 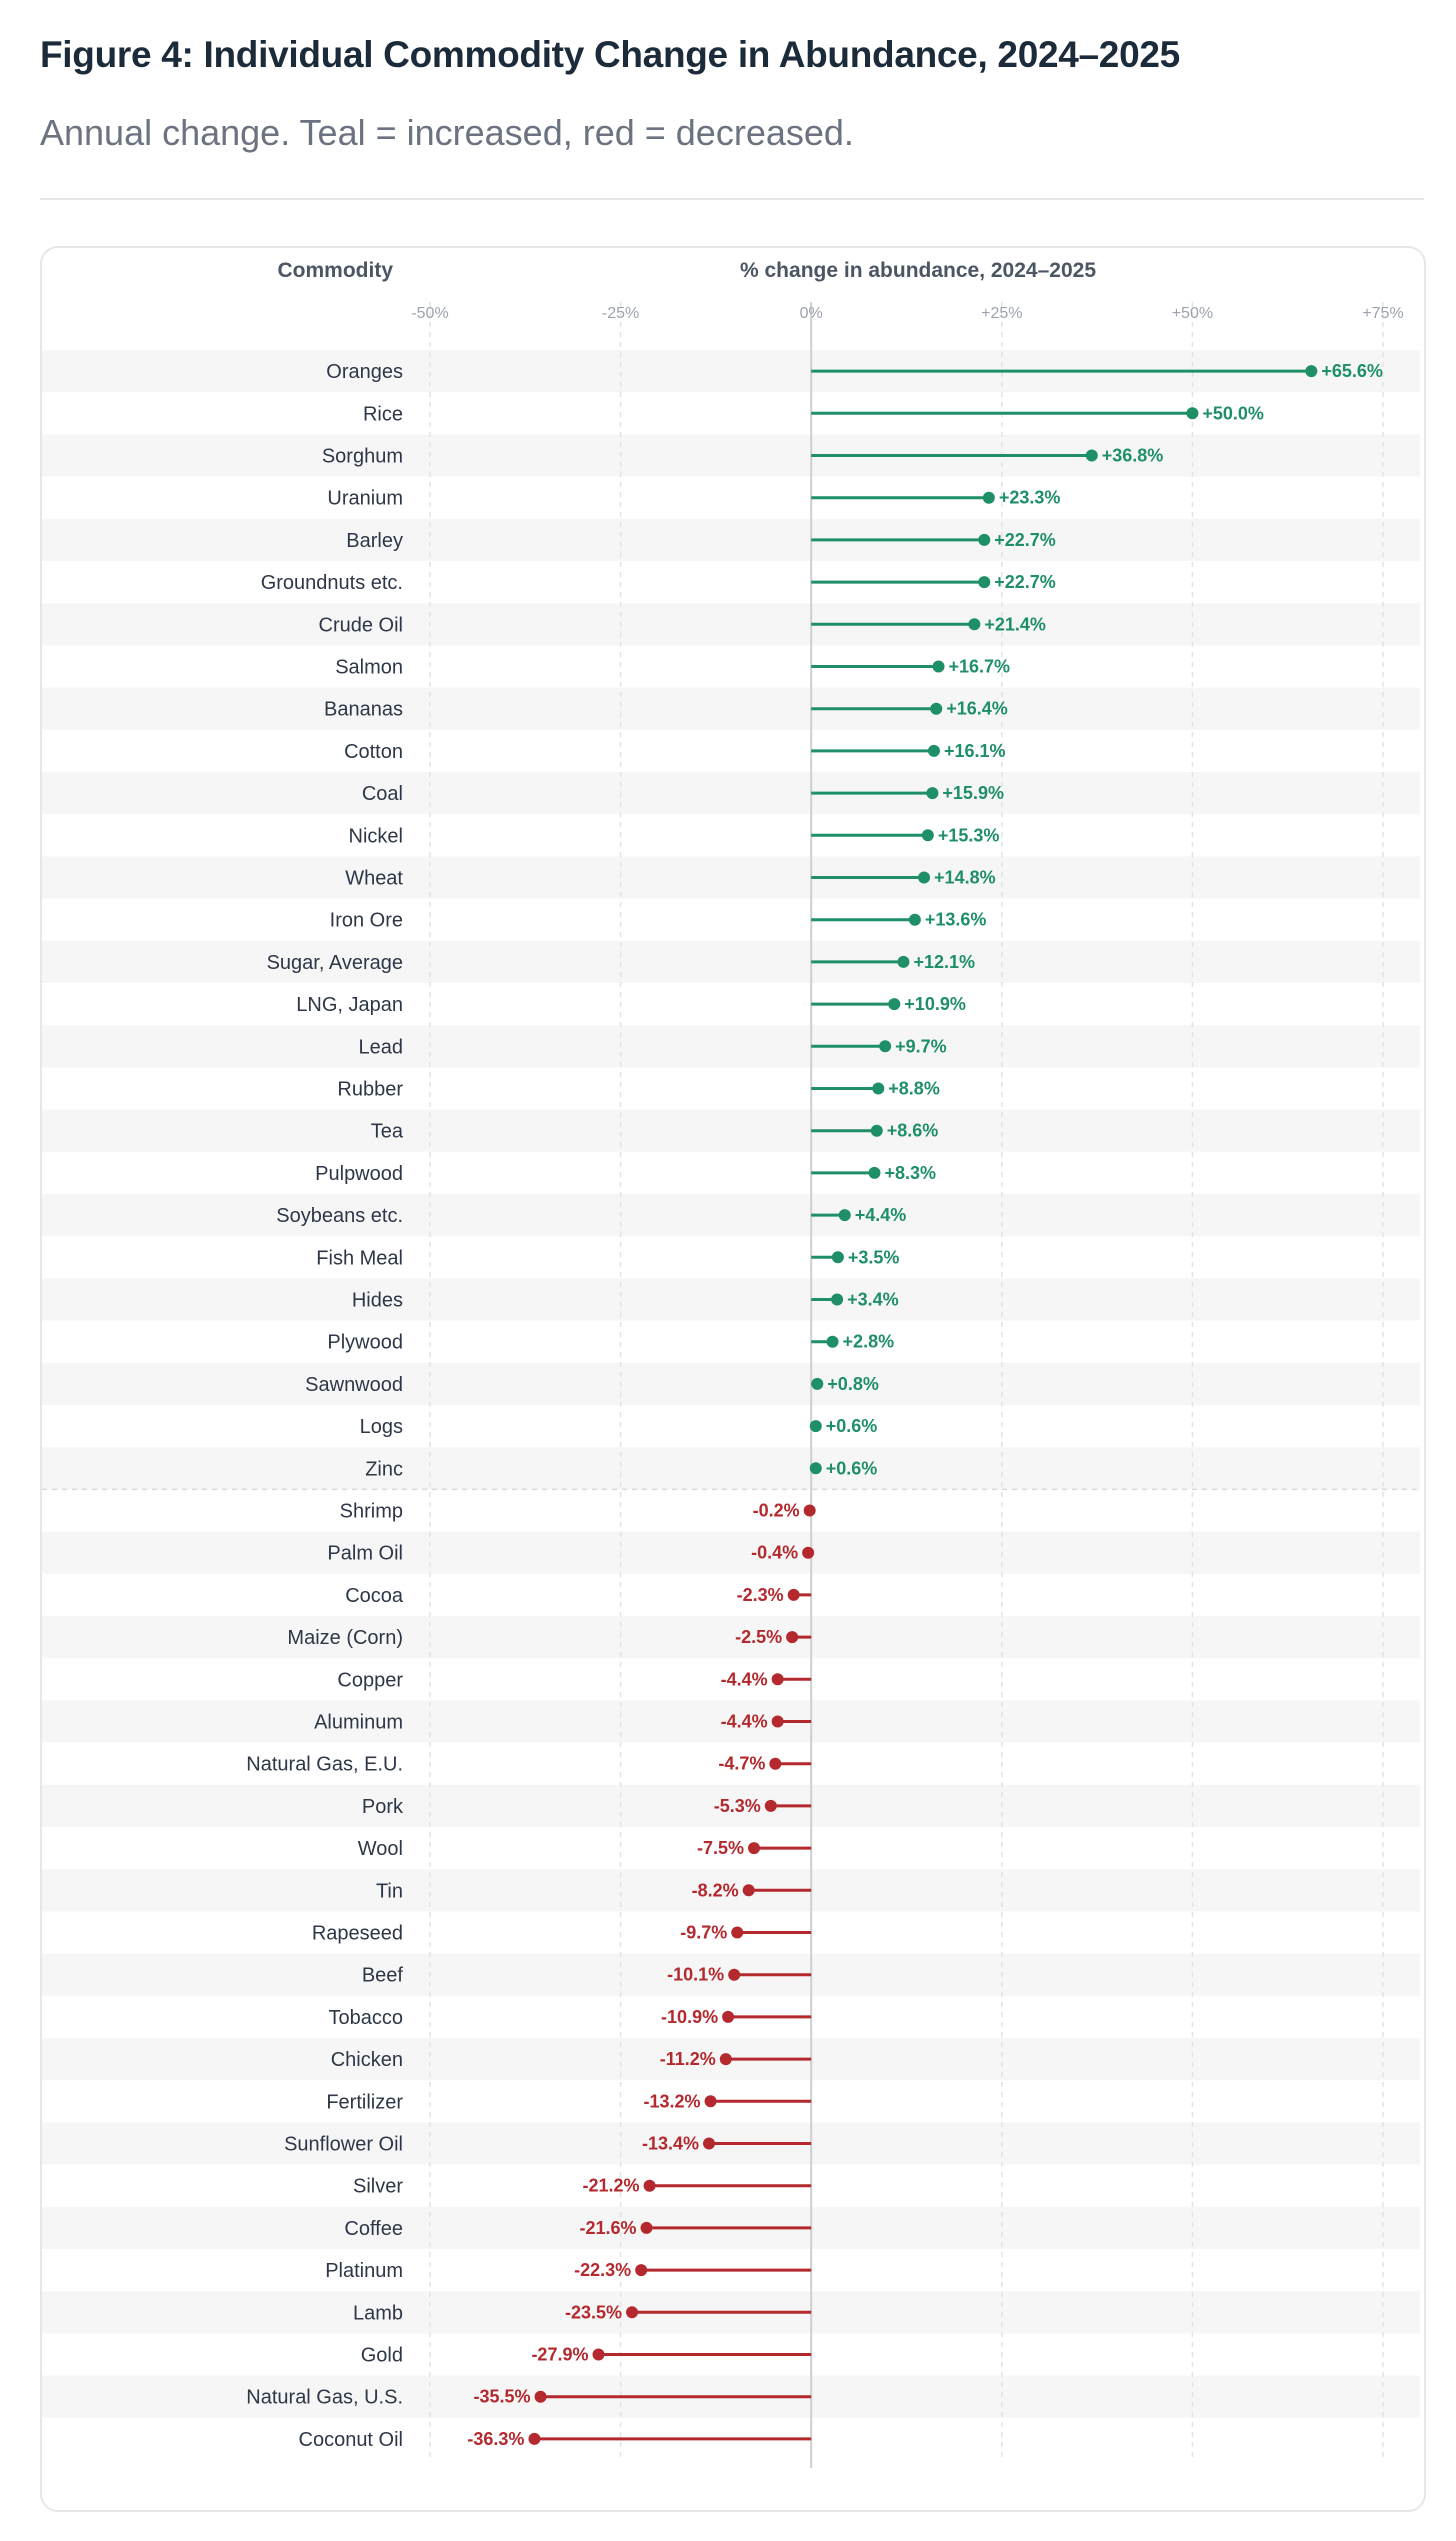 I want to click on value-label: -2.3%, so click(x=760, y=1595).